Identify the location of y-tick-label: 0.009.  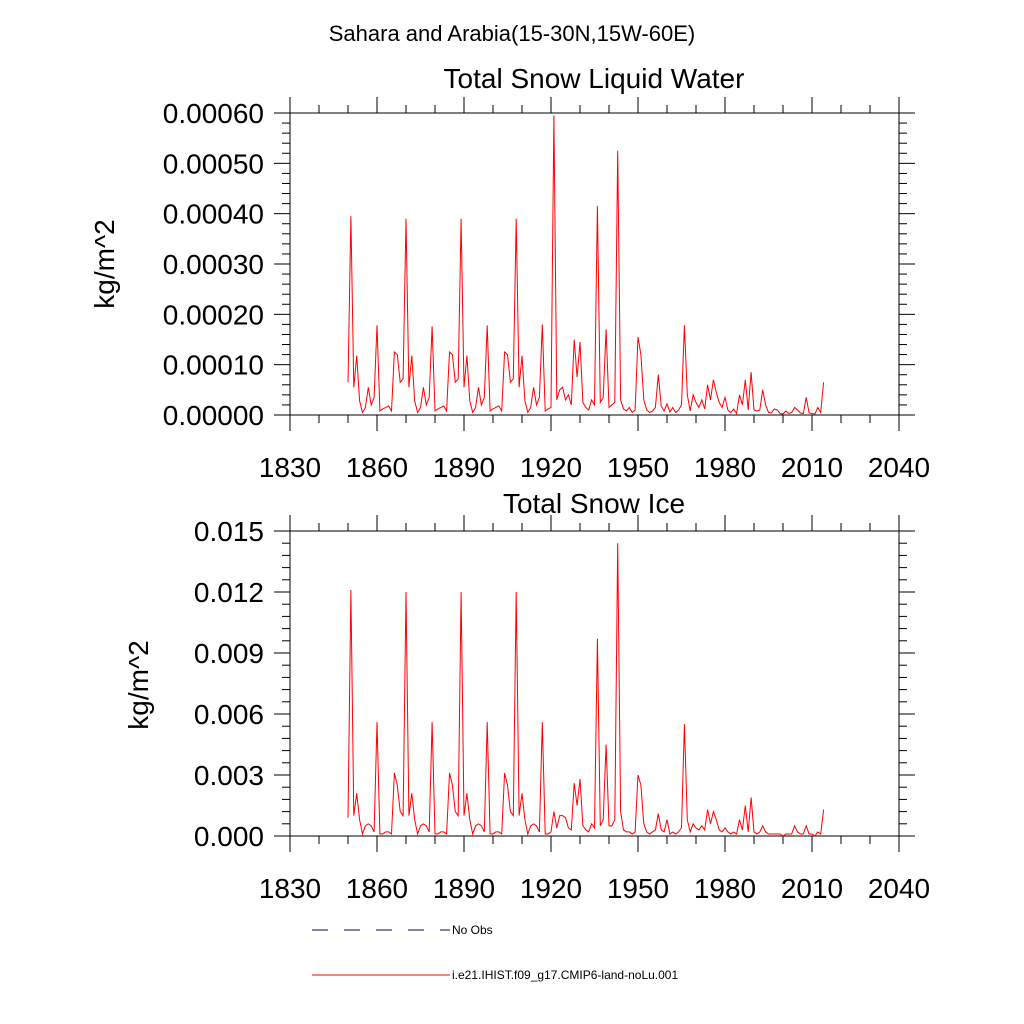
(229, 653).